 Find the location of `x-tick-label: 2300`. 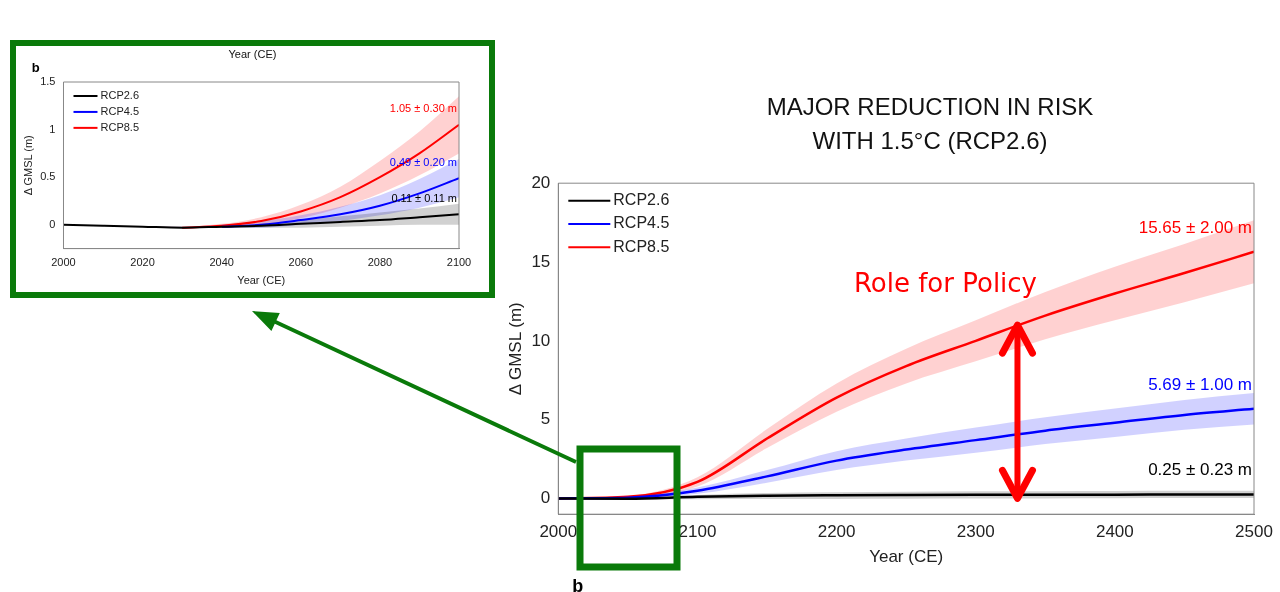

x-tick-label: 2300 is located at coordinates (975, 532).